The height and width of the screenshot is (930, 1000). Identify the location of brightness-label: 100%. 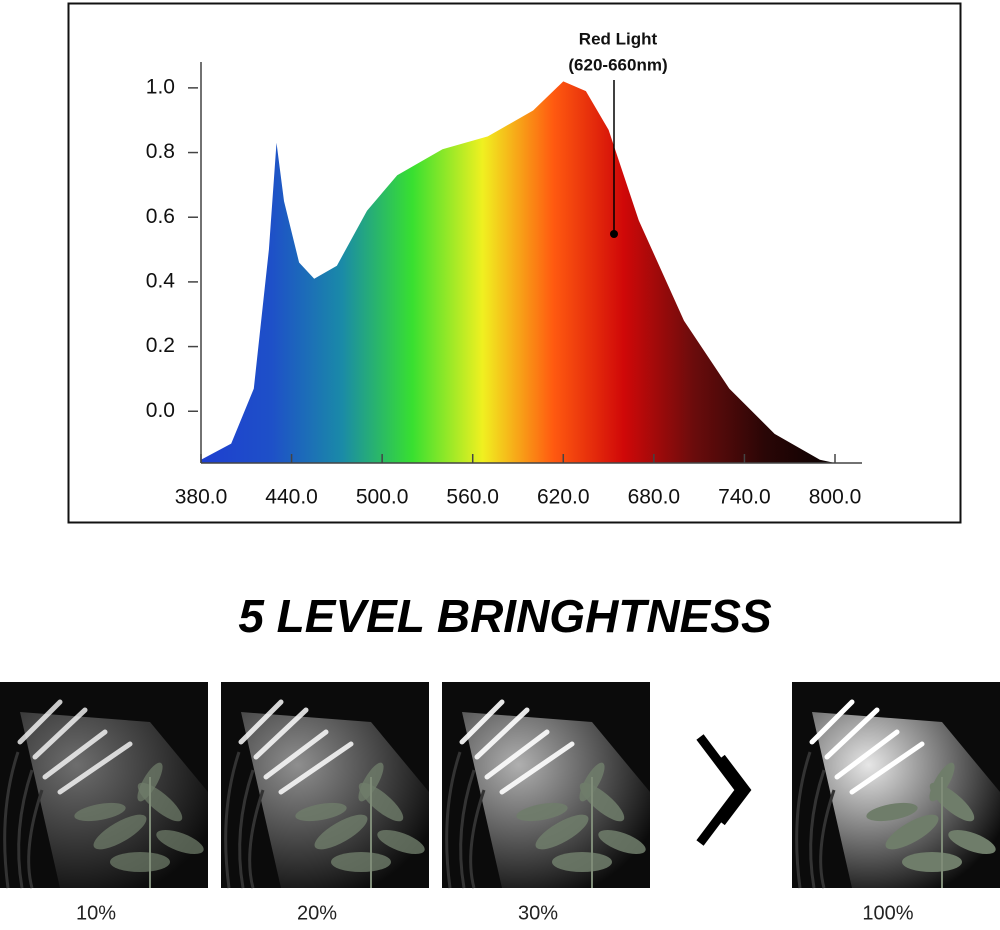
(887, 913).